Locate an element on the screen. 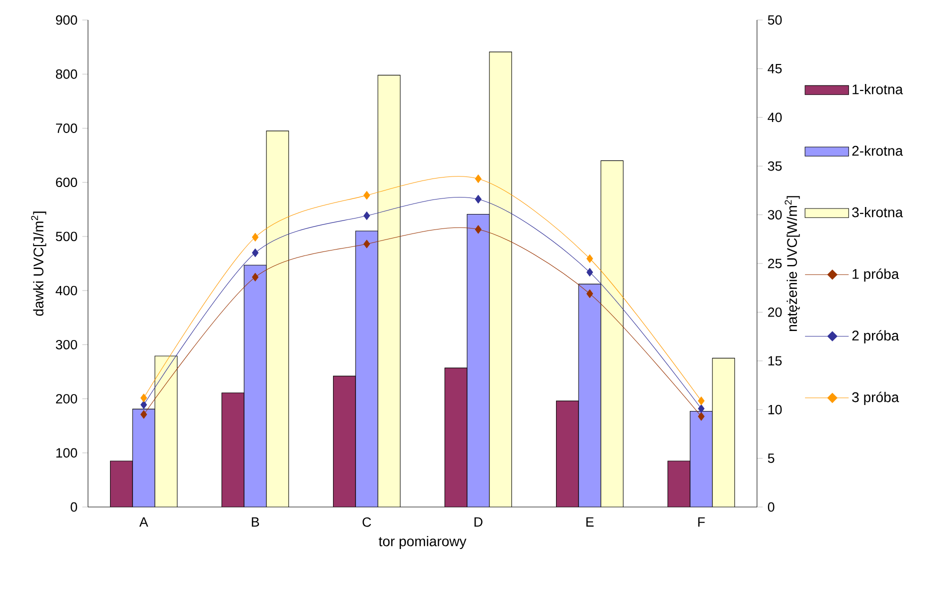 This screenshot has height=590, width=941. y-tick-label: 800 is located at coordinates (67, 74).